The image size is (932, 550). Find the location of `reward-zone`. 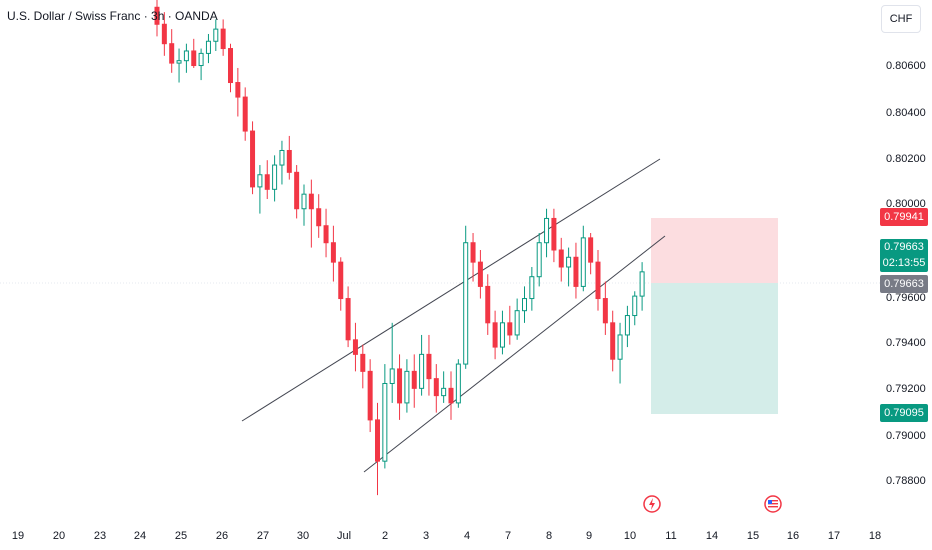

reward-zone is located at coordinates (714, 348).